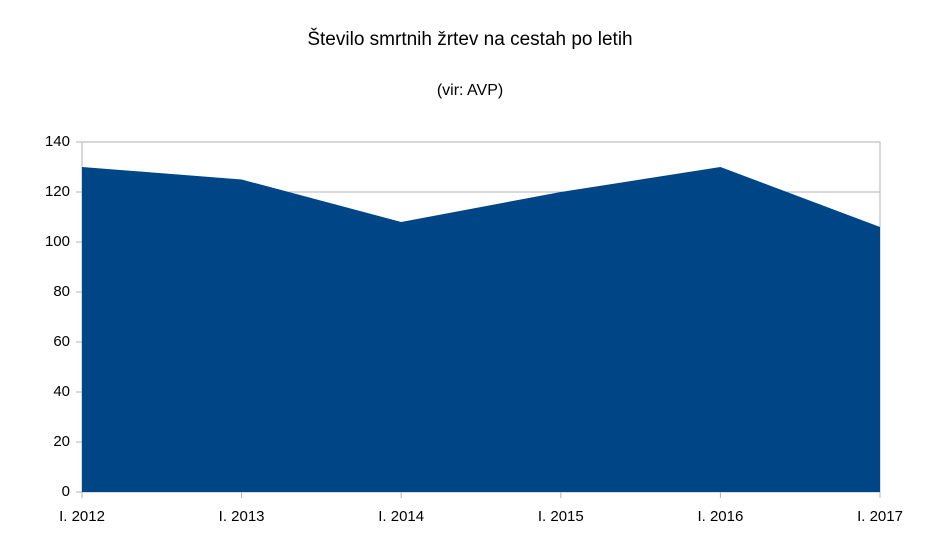 This screenshot has height=550, width=940. Describe the element at coordinates (61, 391) in the screenshot. I see `y-tick-label: 40` at that location.